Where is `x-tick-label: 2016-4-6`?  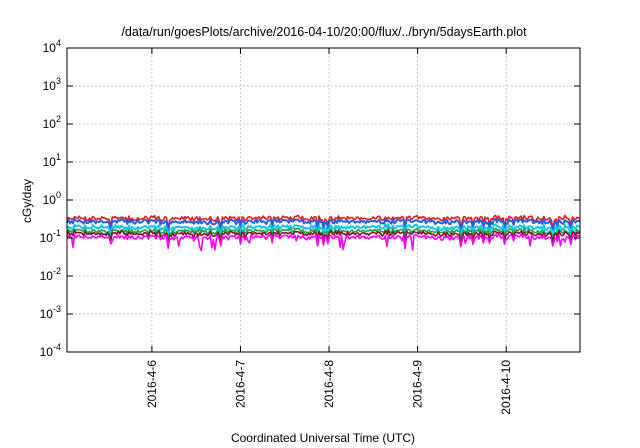 x-tick-label: 2016-4-6 is located at coordinates (152, 384).